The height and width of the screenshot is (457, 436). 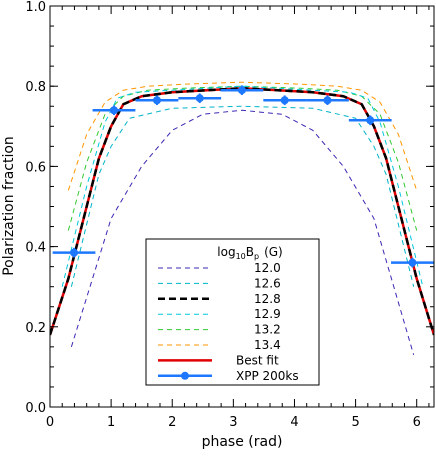 I want to click on legend-title-sub: p, so click(x=256, y=256).